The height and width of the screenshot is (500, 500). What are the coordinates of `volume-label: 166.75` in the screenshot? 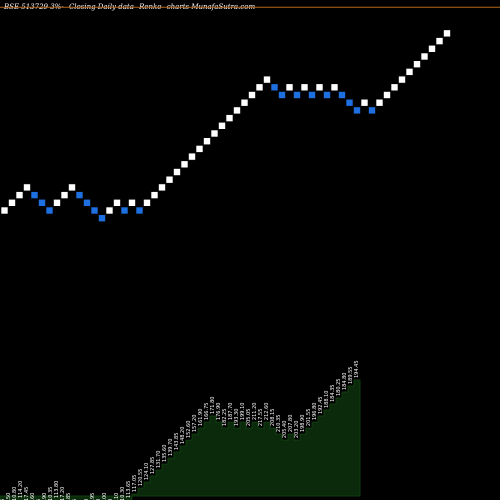 It's located at (207, 412).